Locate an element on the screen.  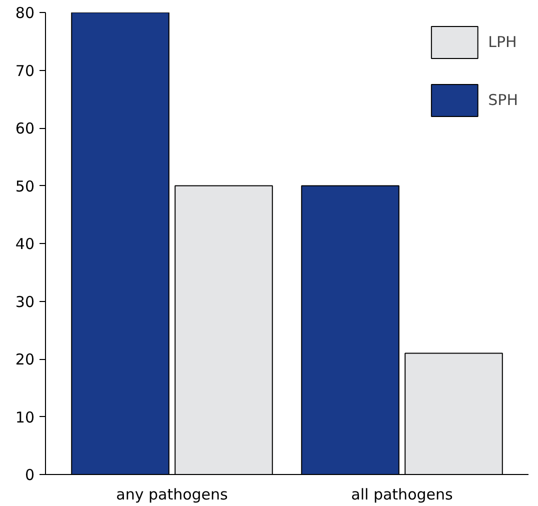
y-tick-label: 60 is located at coordinates (25, 129).